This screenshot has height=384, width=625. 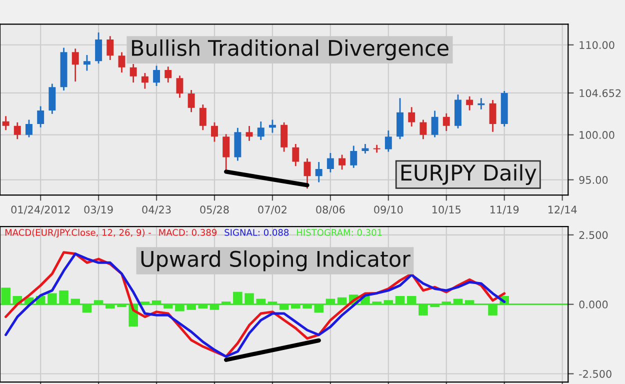 What do you see at coordinates (339, 232) in the screenshot?
I see `text: HISTOGRAM: 0.301` at bounding box center [339, 232].